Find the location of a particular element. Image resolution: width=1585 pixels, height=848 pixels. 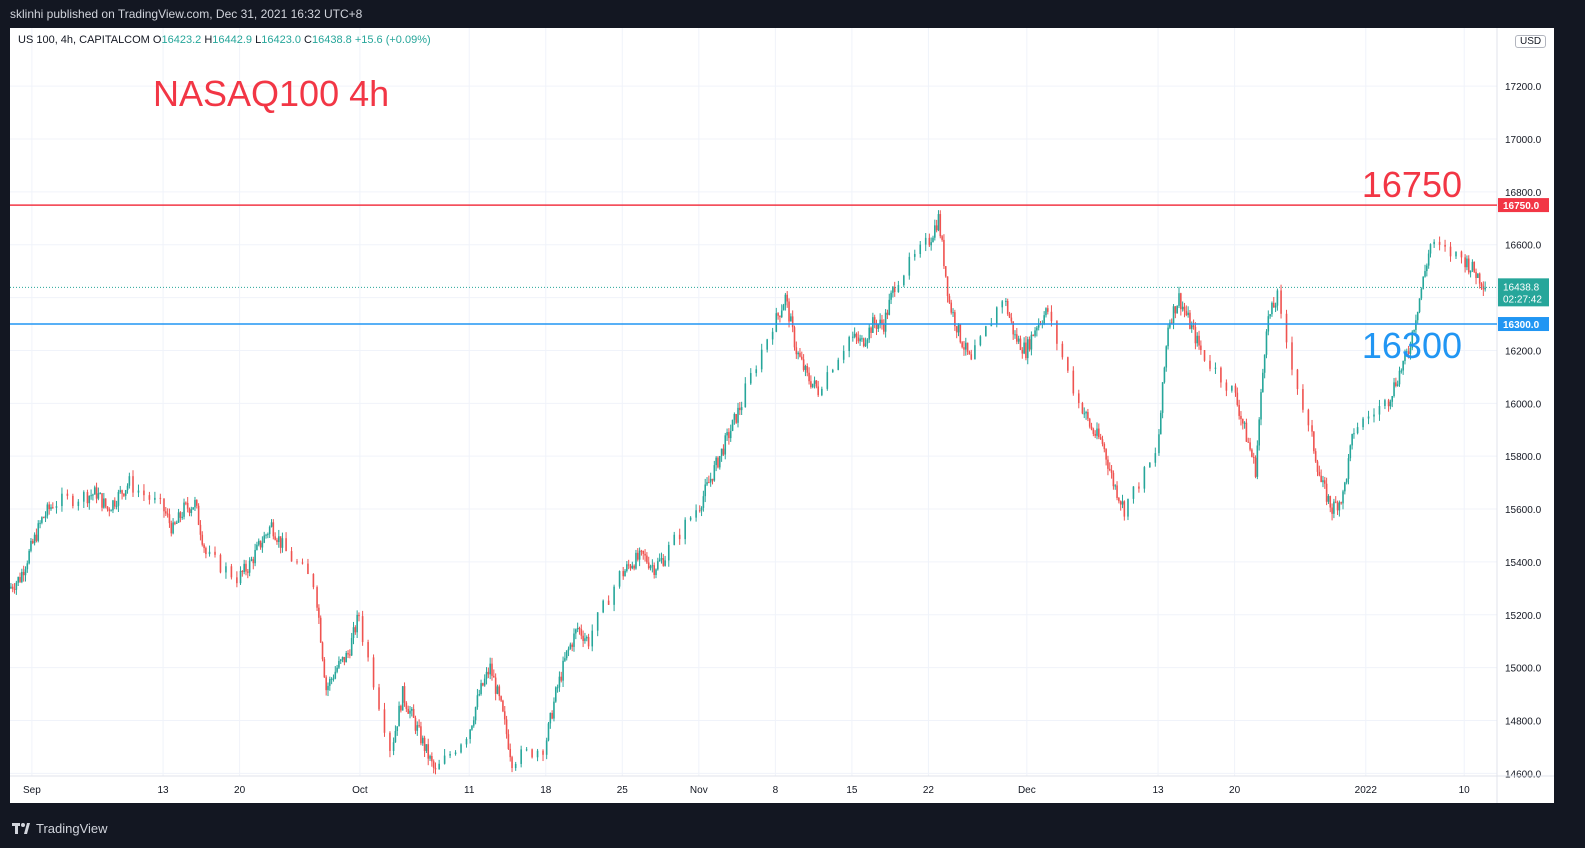

x-tick-label: Sep is located at coordinates (32, 790).